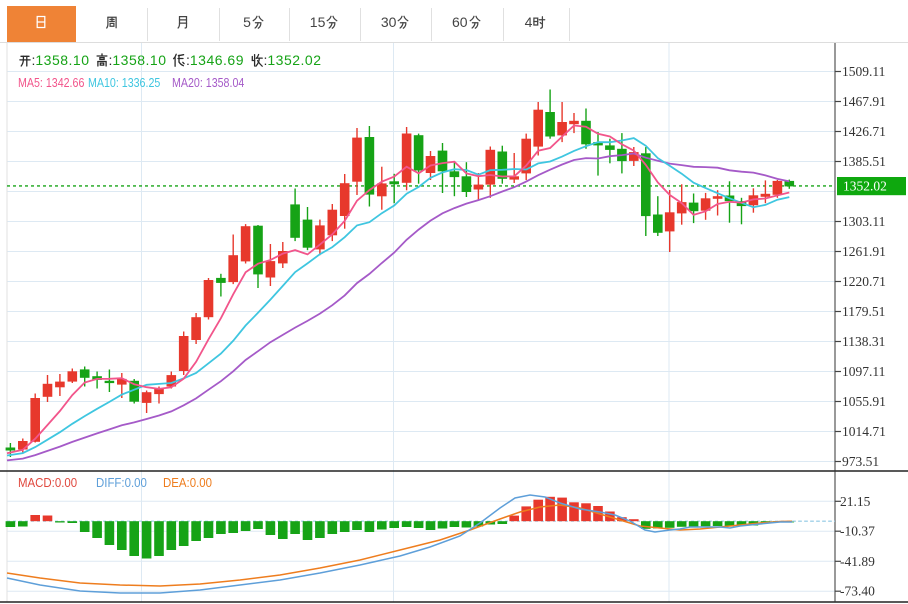 The width and height of the screenshot is (908, 604). What do you see at coordinates (857, 561) in the screenshot?
I see `svg-text: -41.89` at bounding box center [857, 561].